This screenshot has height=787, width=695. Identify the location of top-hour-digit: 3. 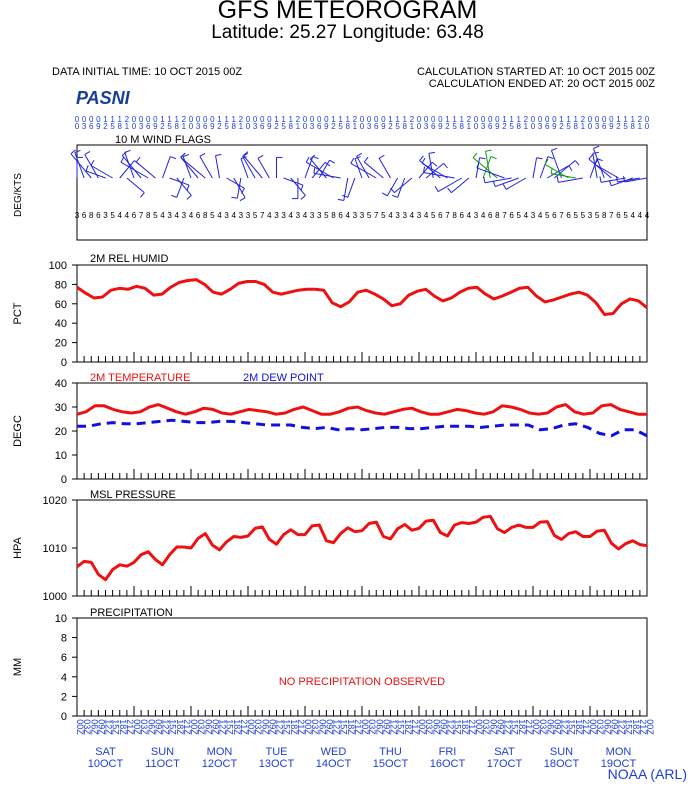
(597, 126).